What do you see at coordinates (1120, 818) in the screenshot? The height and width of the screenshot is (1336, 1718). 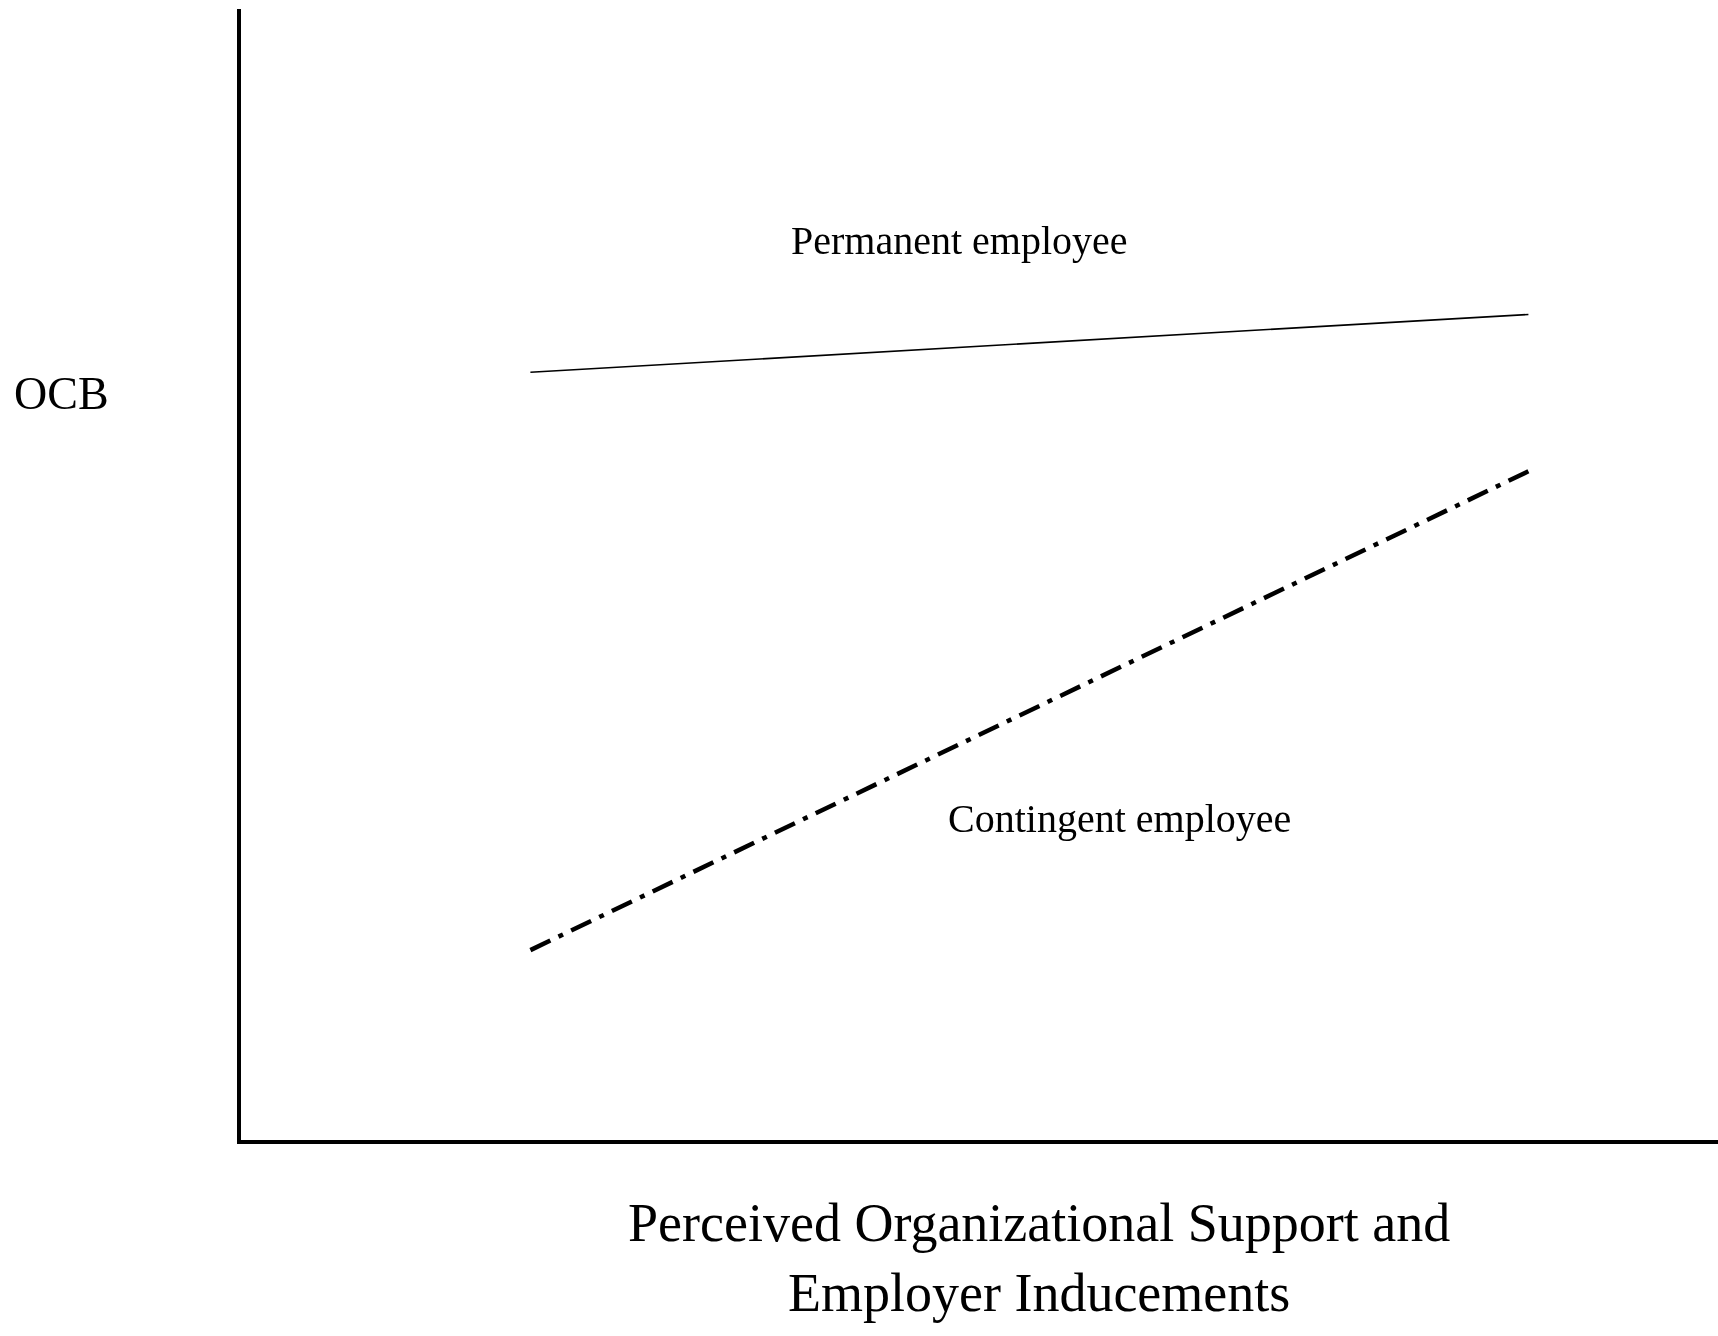 I see `series-label: Contingent employee` at bounding box center [1120, 818].